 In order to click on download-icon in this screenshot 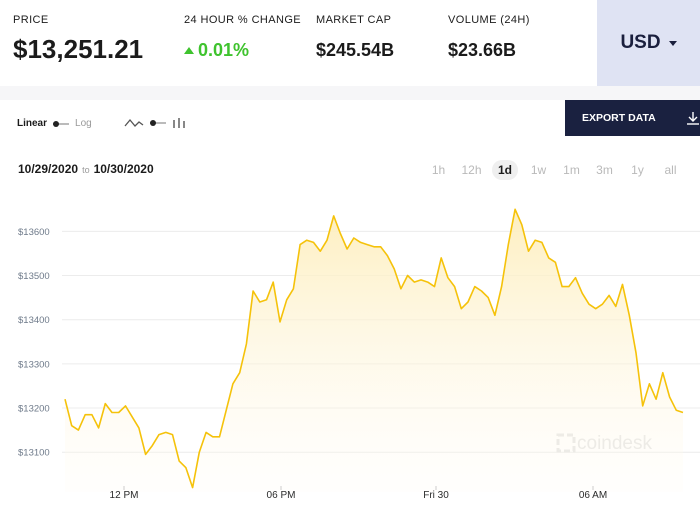, I will do `click(692, 118)`.